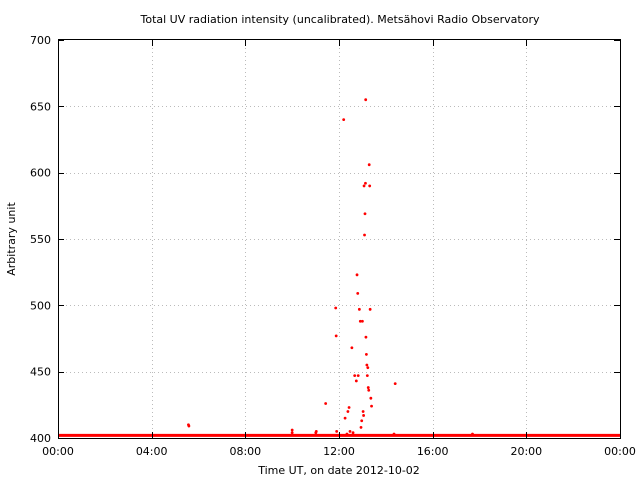 The height and width of the screenshot is (480, 640). I want to click on y-tick-label: 450, so click(40, 372).